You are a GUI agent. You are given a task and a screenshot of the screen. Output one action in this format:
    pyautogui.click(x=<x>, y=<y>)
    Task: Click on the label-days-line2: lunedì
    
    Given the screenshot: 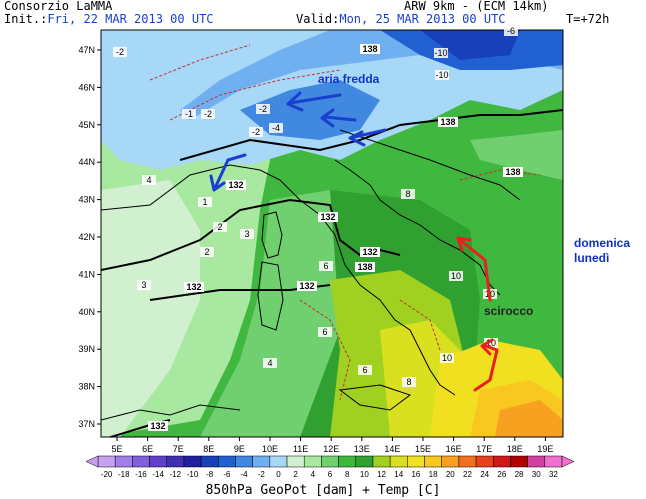 What is the action you would take?
    pyautogui.click(x=592, y=258)
    